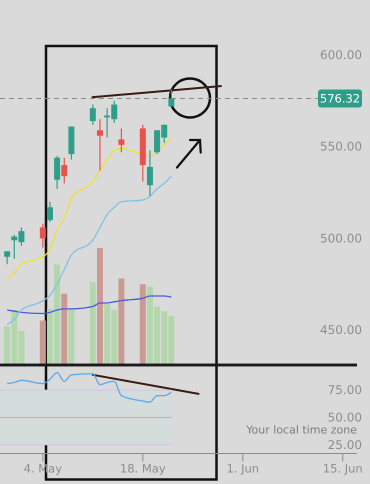 The width and height of the screenshot is (370, 484). Describe the element at coordinates (341, 55) in the screenshot. I see `y-tick-label: 600.00` at that location.